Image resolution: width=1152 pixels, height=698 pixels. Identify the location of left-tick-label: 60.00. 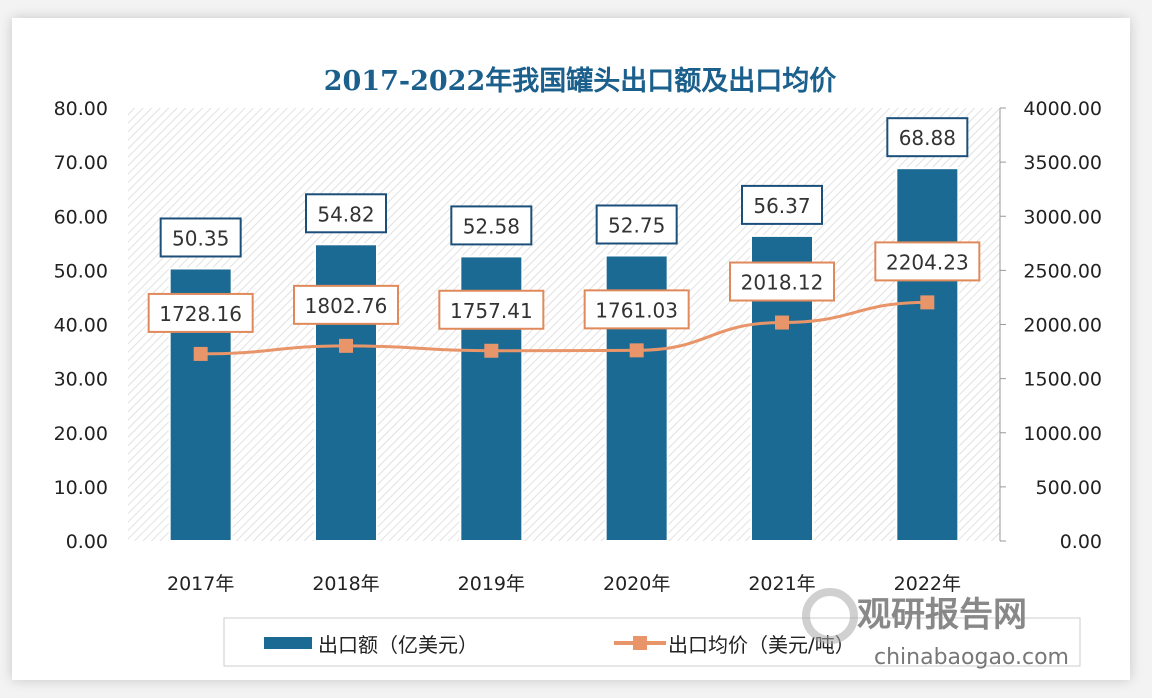
(81, 217).